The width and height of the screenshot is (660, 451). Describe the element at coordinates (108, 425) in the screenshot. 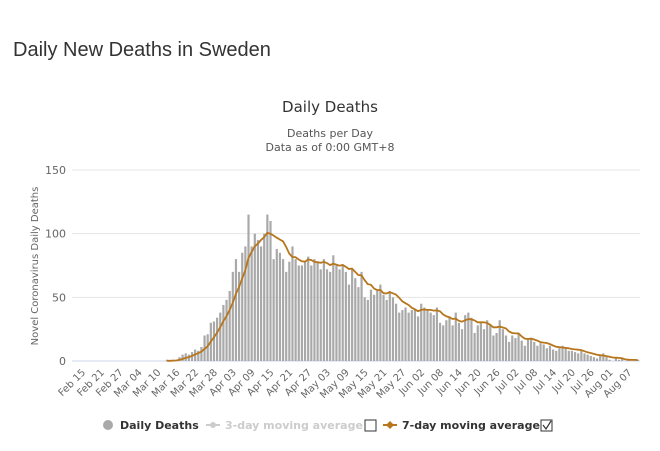

I see `legend-dot-icon` at that location.